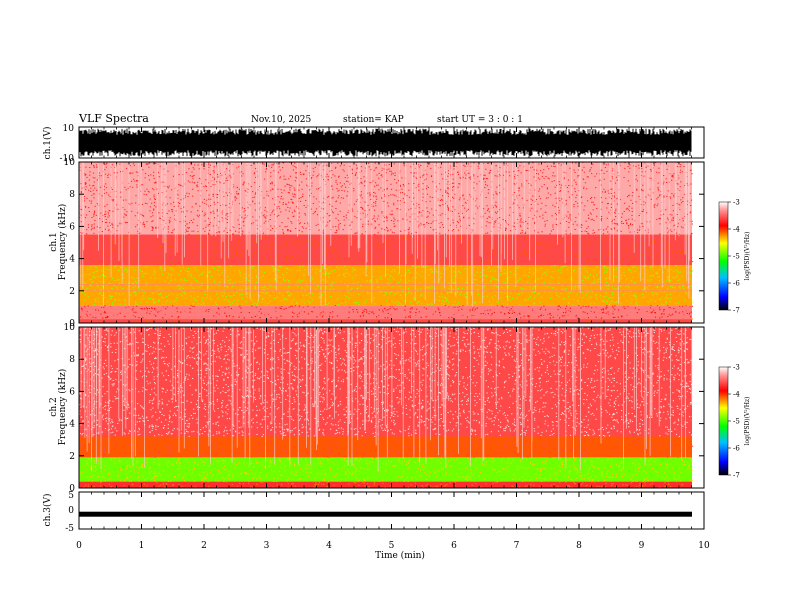  I want to click on ch2-spectrogram-ylabel-line2: Frequency (kHz), so click(62, 407).